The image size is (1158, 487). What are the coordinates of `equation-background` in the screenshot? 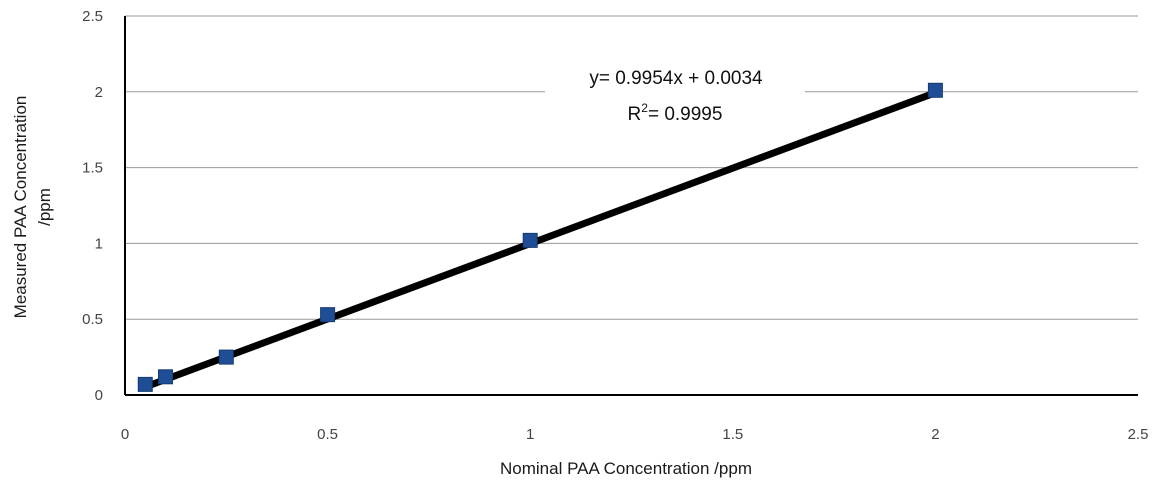 It's located at (675, 93).